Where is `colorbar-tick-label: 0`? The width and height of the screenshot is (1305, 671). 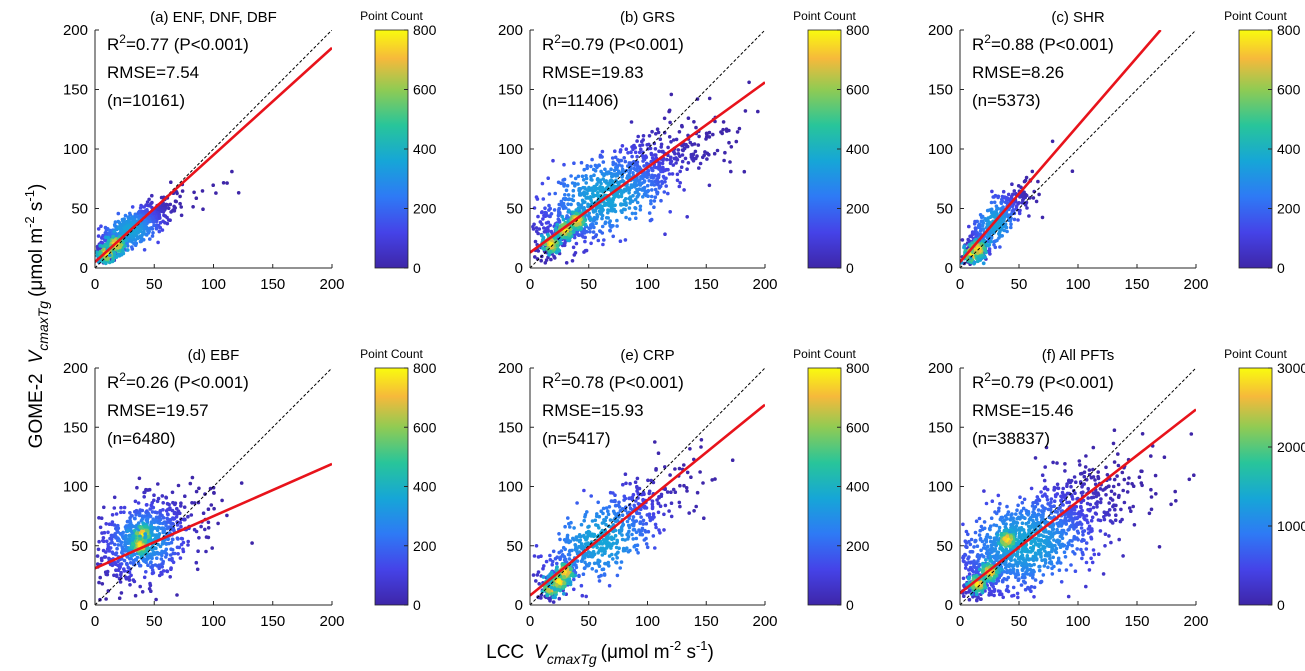 colorbar-tick-label: 0 is located at coordinates (417, 605).